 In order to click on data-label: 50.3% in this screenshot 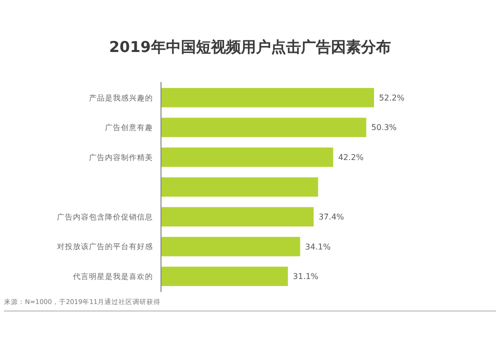, I will do `click(384, 127)`.